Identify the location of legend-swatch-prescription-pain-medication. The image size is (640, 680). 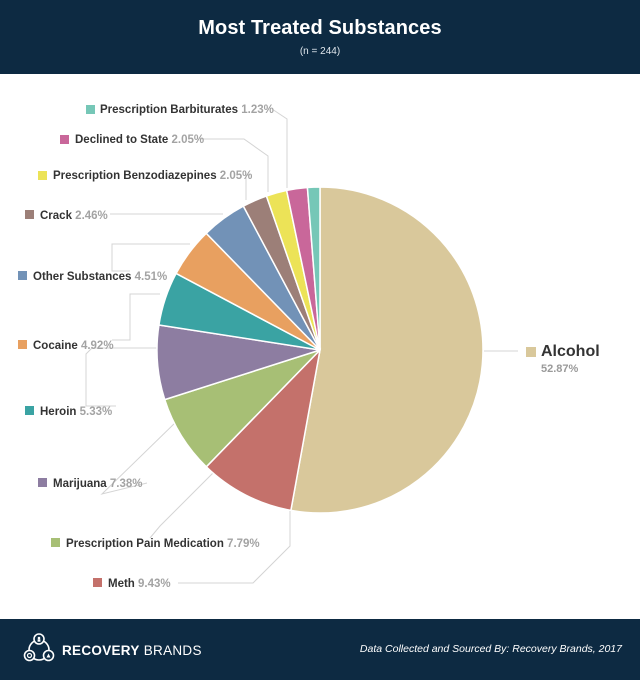
(55, 542).